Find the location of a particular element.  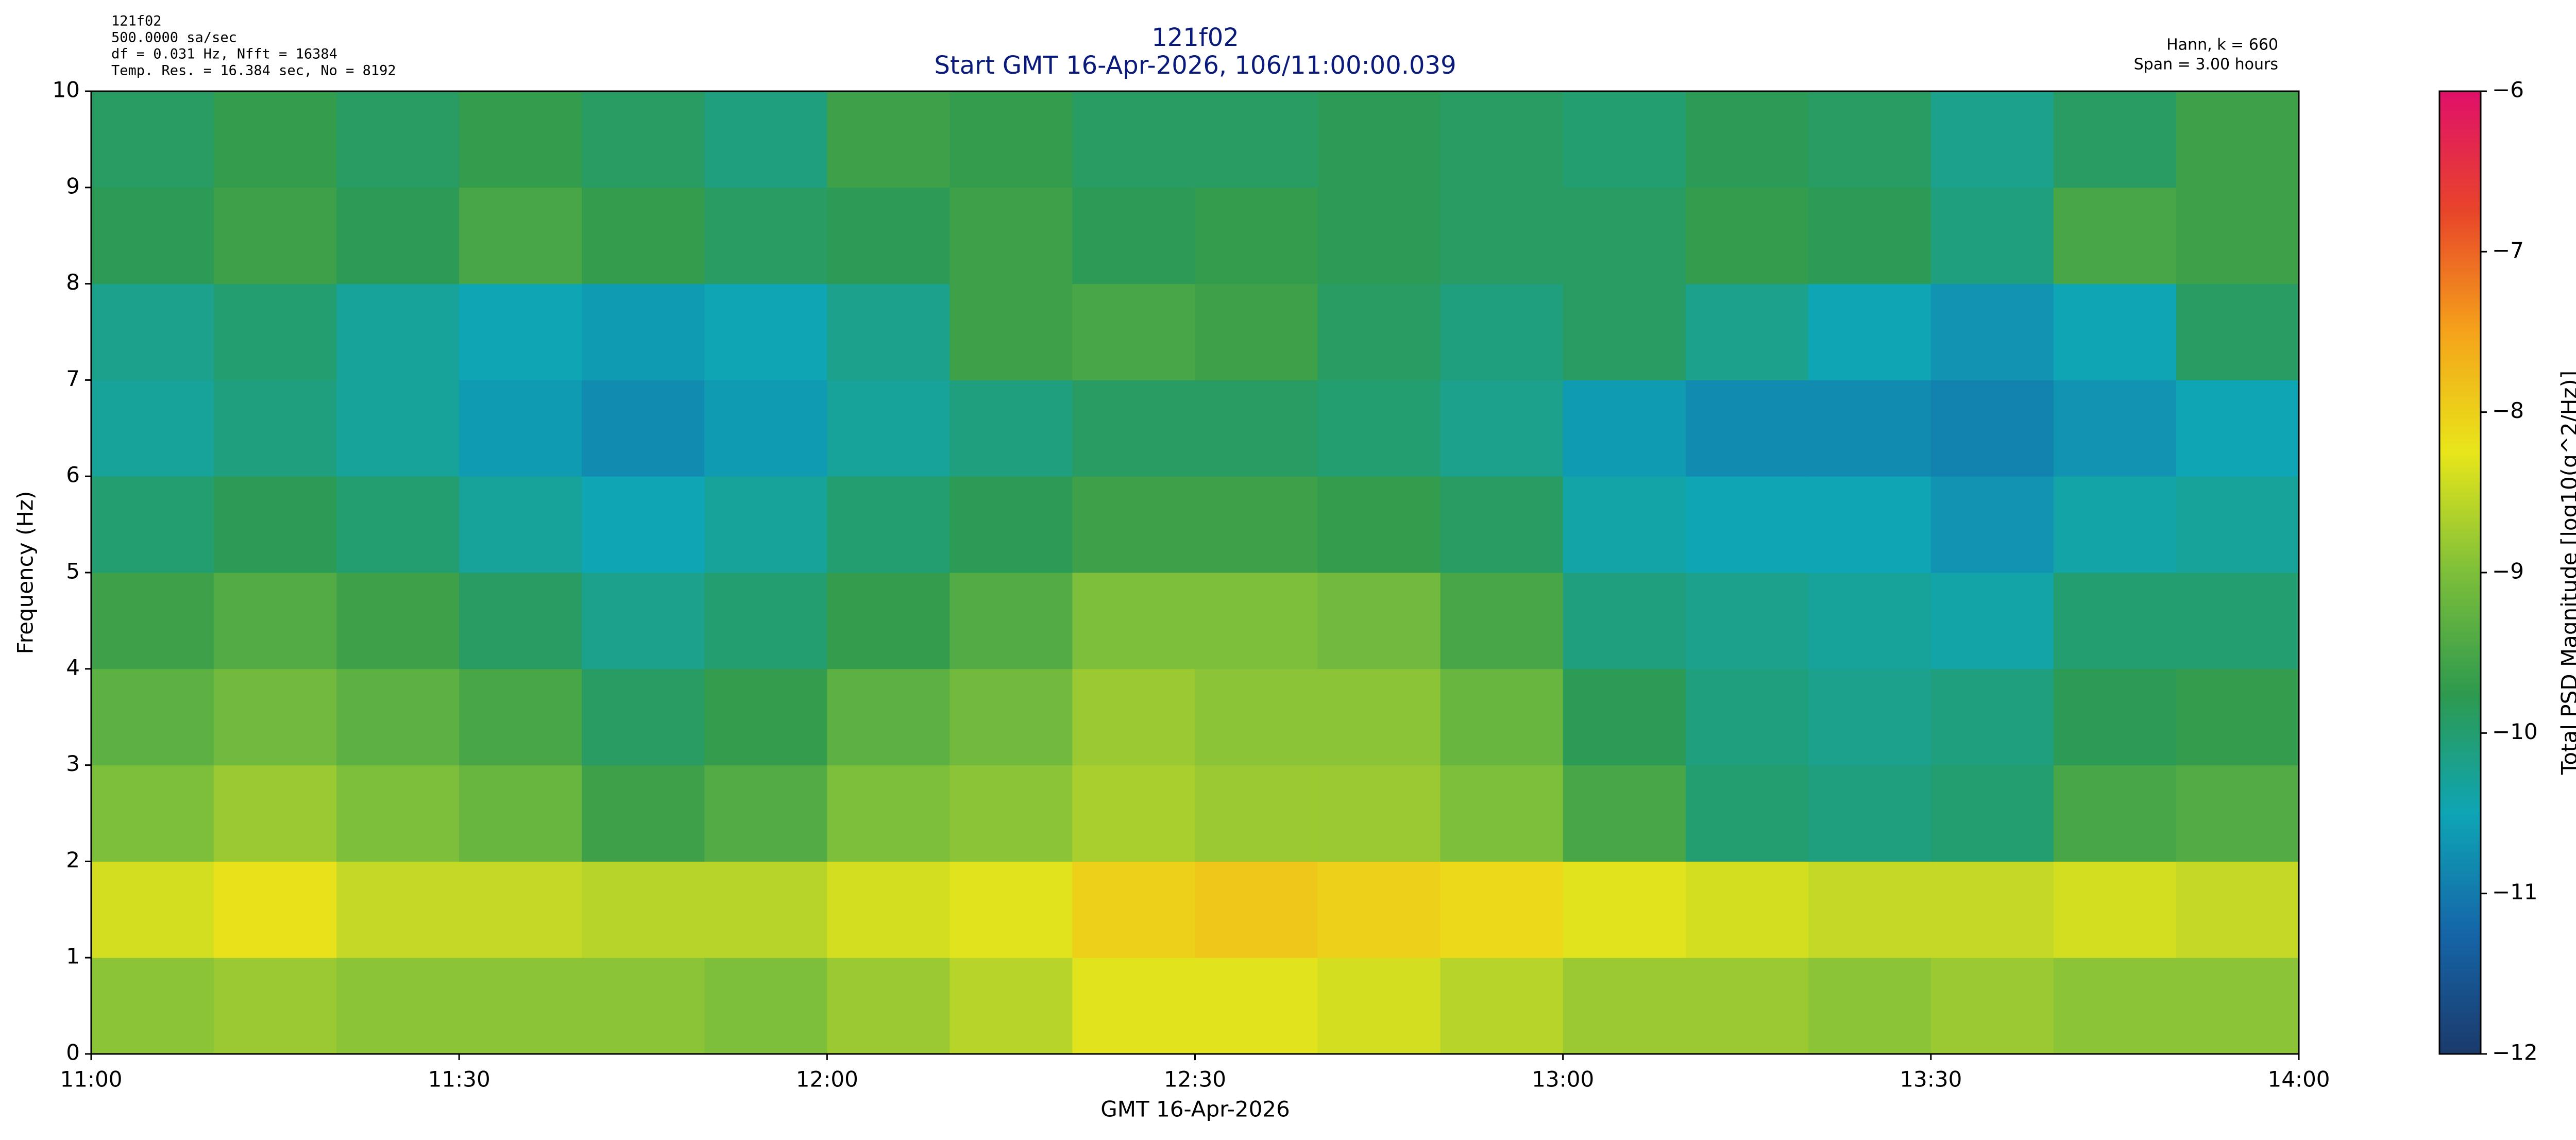

x-tick-label: 13:00 is located at coordinates (1563, 1080).